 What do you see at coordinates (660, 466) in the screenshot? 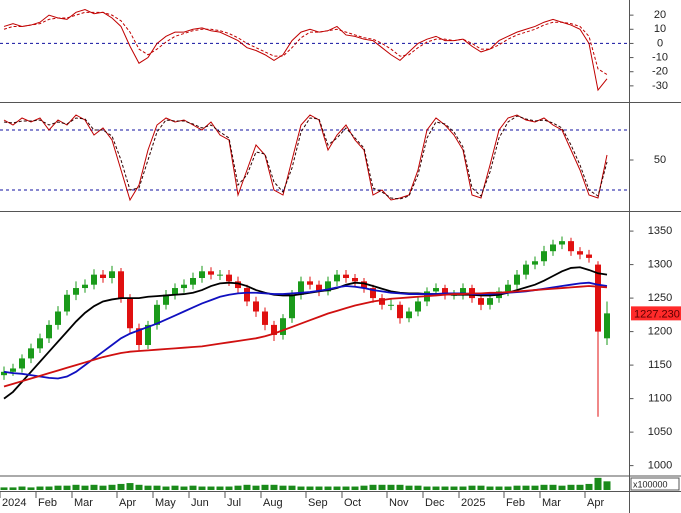
I see `y-tick-label: 1000` at bounding box center [660, 466].